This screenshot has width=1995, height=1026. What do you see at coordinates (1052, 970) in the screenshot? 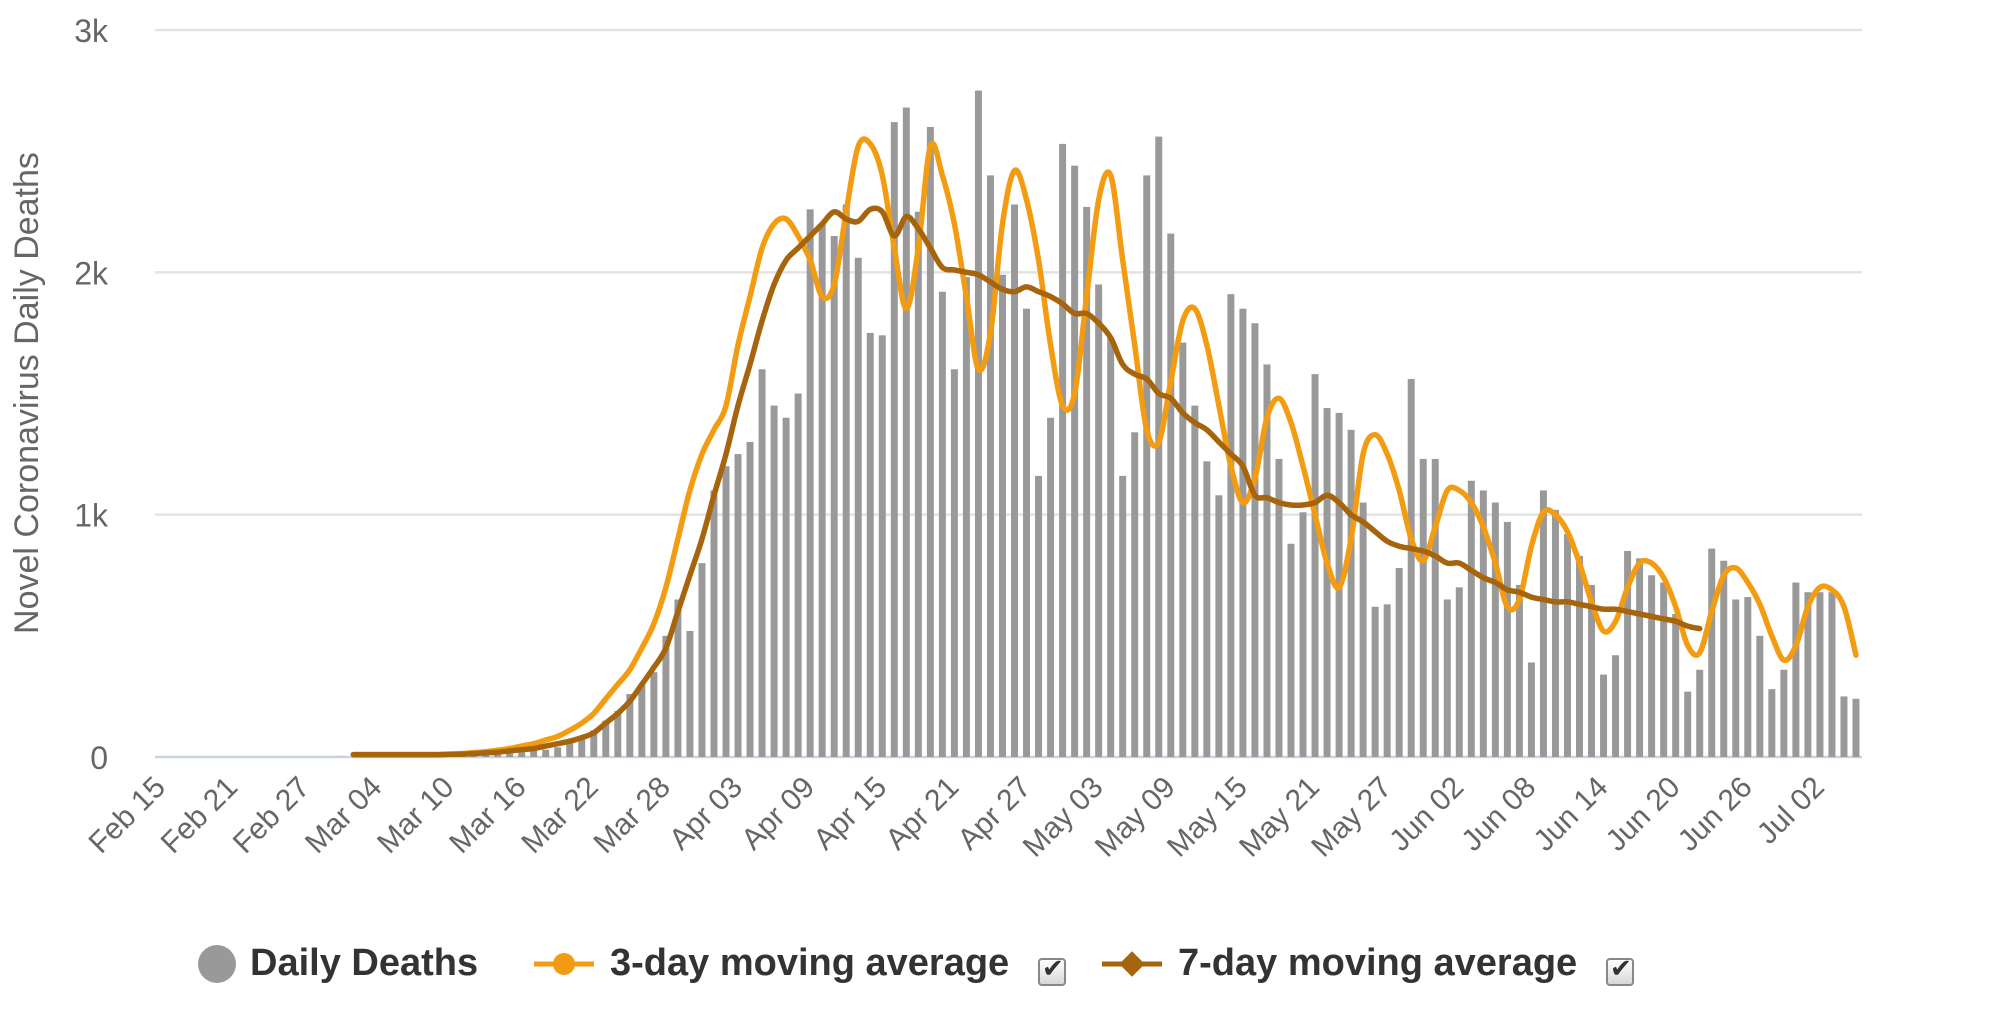
I see `toggle-3-day-checkbox: ✔` at bounding box center [1052, 970].